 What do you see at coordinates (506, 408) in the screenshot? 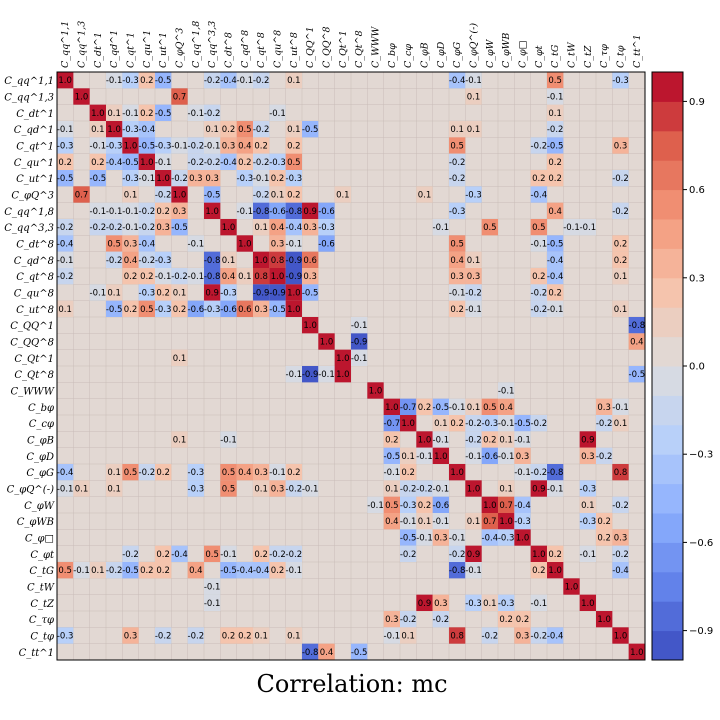
I see `cell-value-label: 0.4` at bounding box center [506, 408].